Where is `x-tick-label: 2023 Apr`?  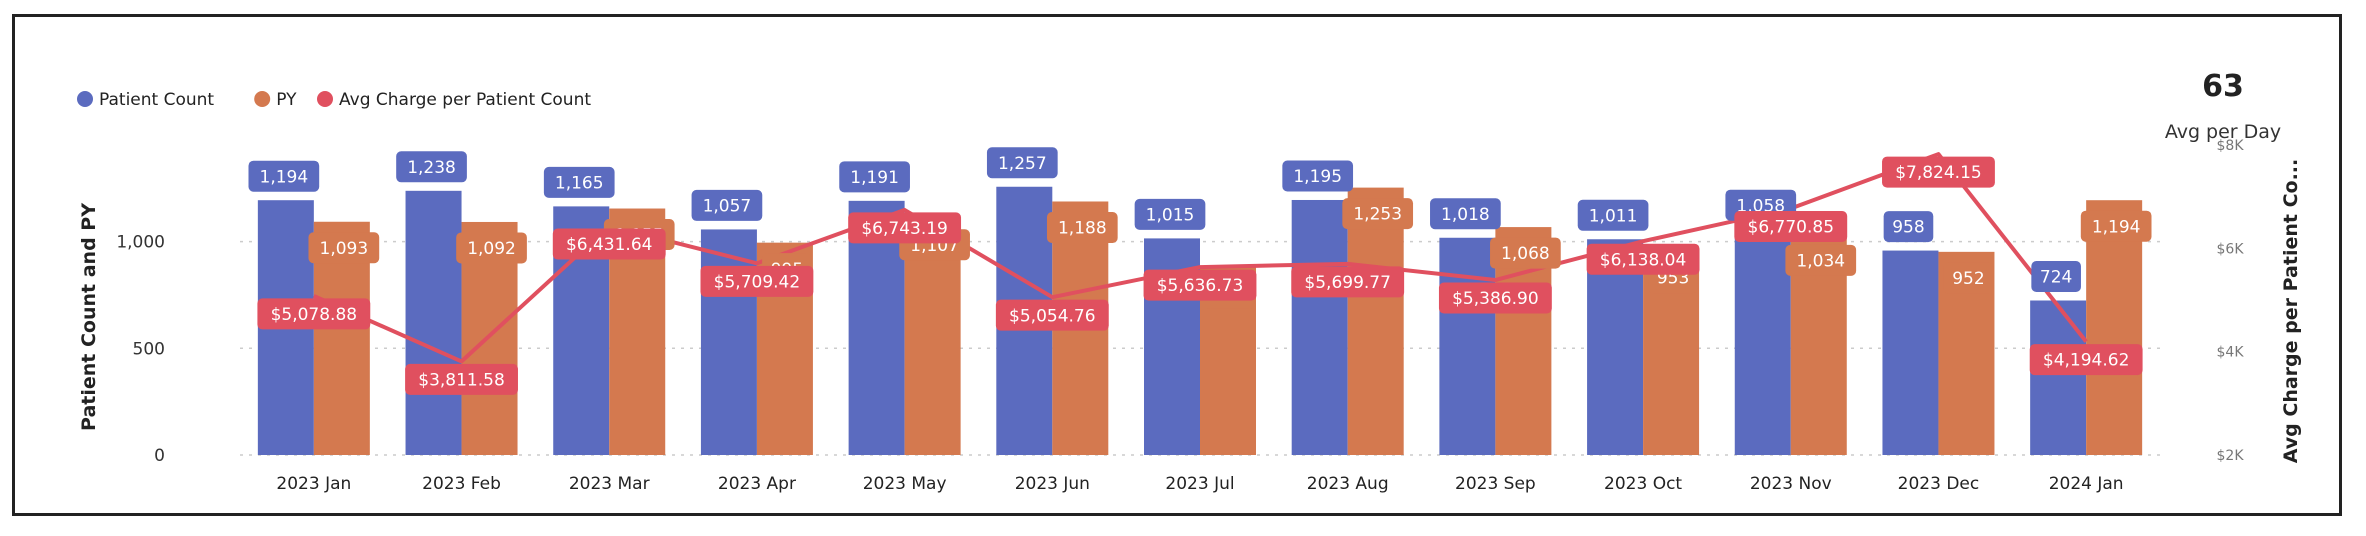 x-tick-label: 2023 Apr is located at coordinates (757, 484).